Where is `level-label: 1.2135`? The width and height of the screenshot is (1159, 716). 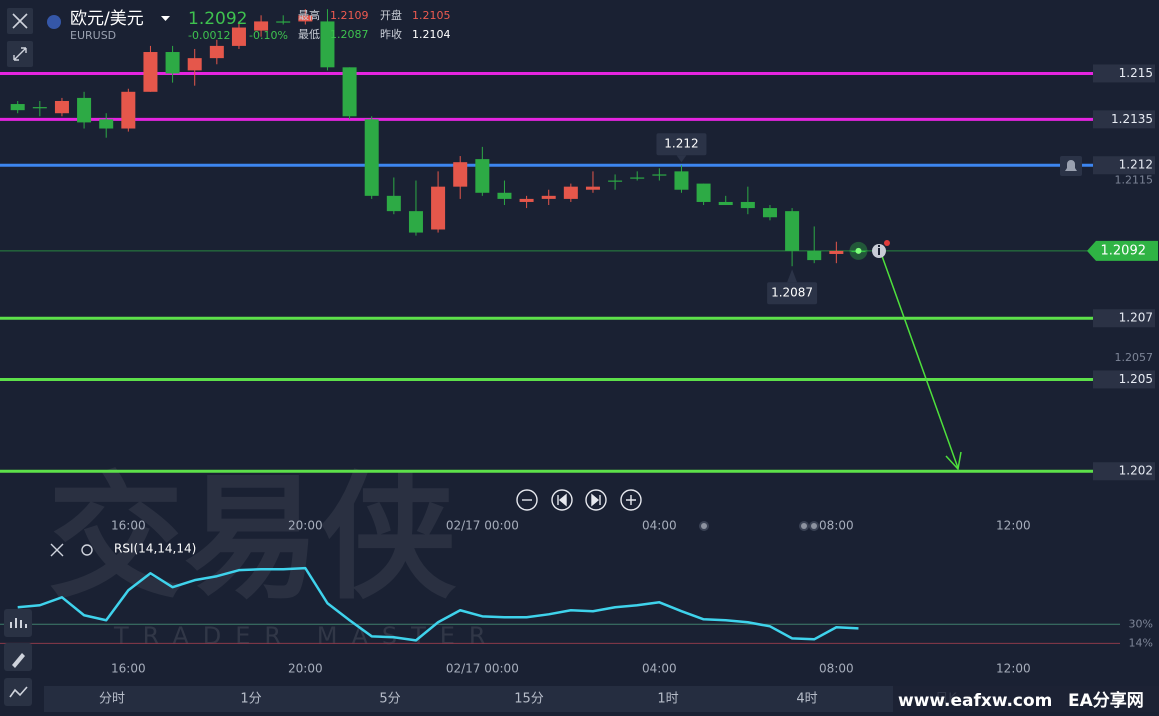 level-label: 1.2135 is located at coordinates (1132, 119).